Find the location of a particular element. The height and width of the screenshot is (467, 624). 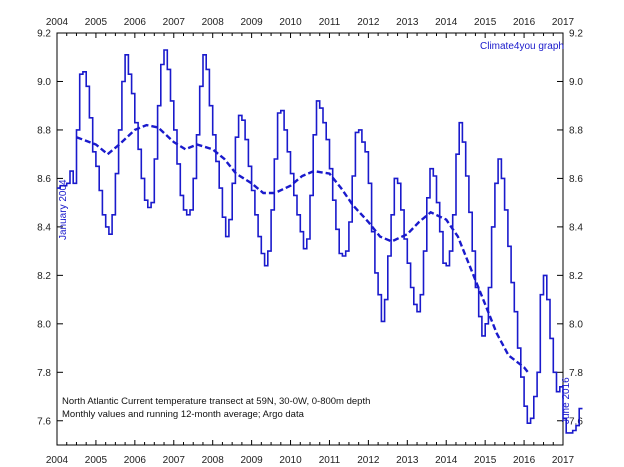

x-tick-label-bottom: 2015 is located at coordinates (485, 460).